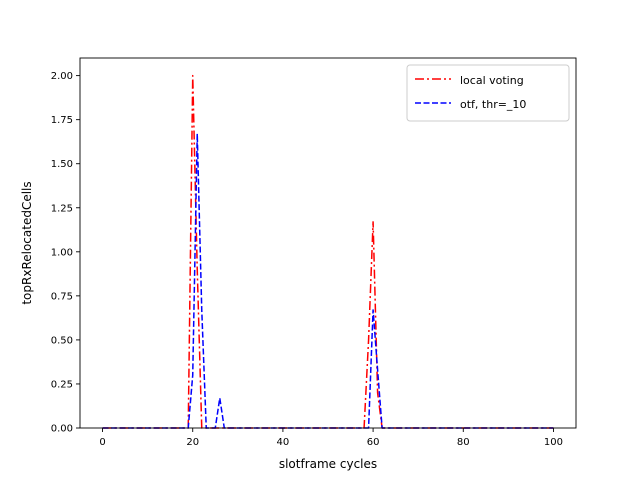 This screenshot has width=640, height=480. What do you see at coordinates (331, 438) in the screenshot?
I see `x-axis-ticks: 0 20 40 60 80 100` at bounding box center [331, 438].